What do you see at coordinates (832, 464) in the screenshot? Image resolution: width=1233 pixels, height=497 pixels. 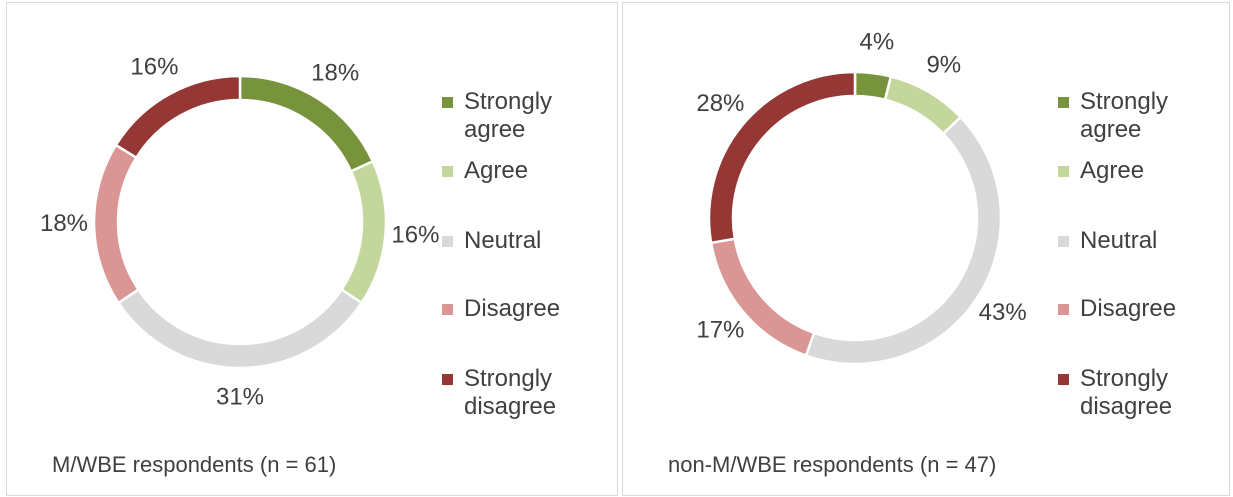 I see `chart-title: non-M/WBE respondents (n = 47)` at bounding box center [832, 464].